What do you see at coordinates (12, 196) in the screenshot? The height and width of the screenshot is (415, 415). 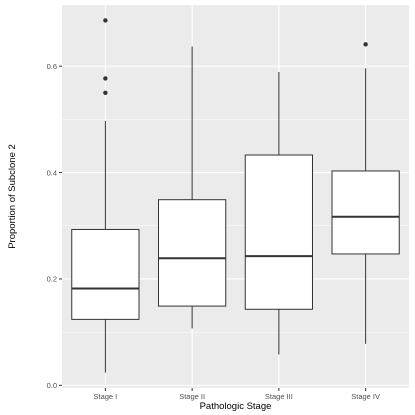 I see `y-axis-title: Proportion of Subclone 2` at bounding box center [12, 196].